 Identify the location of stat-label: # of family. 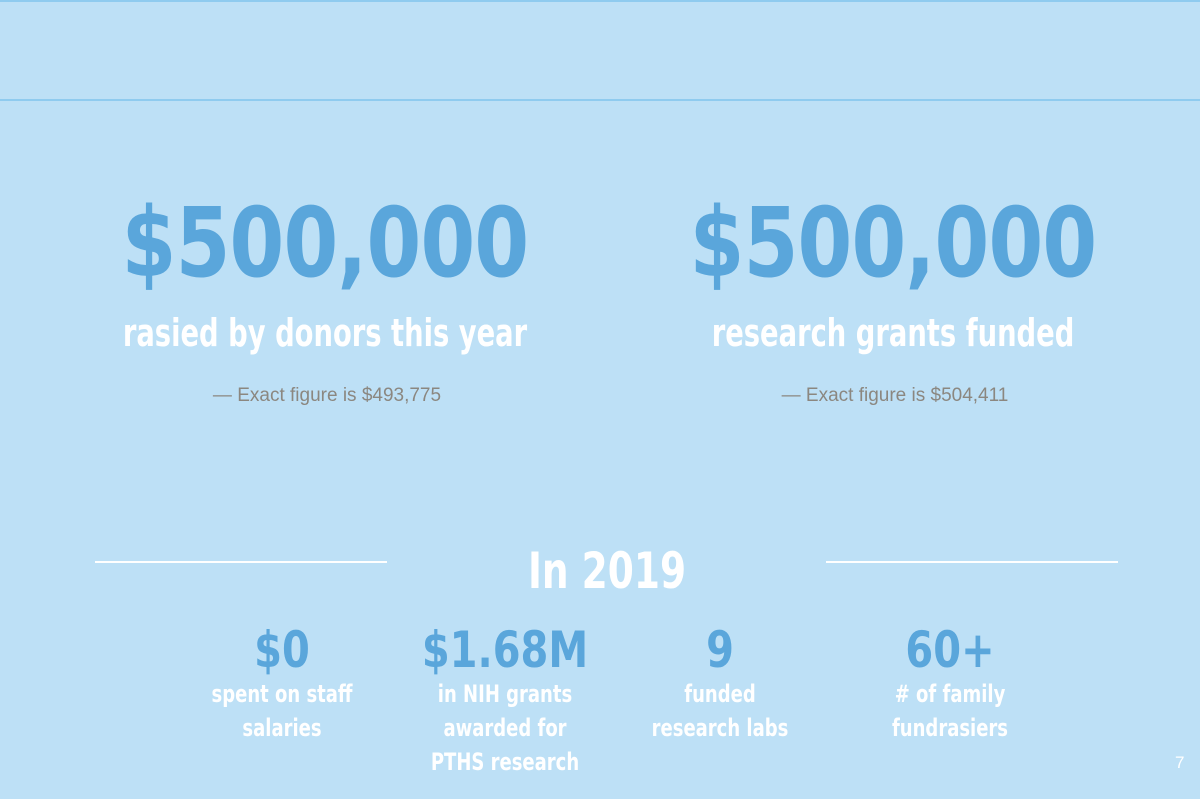
(950, 694).